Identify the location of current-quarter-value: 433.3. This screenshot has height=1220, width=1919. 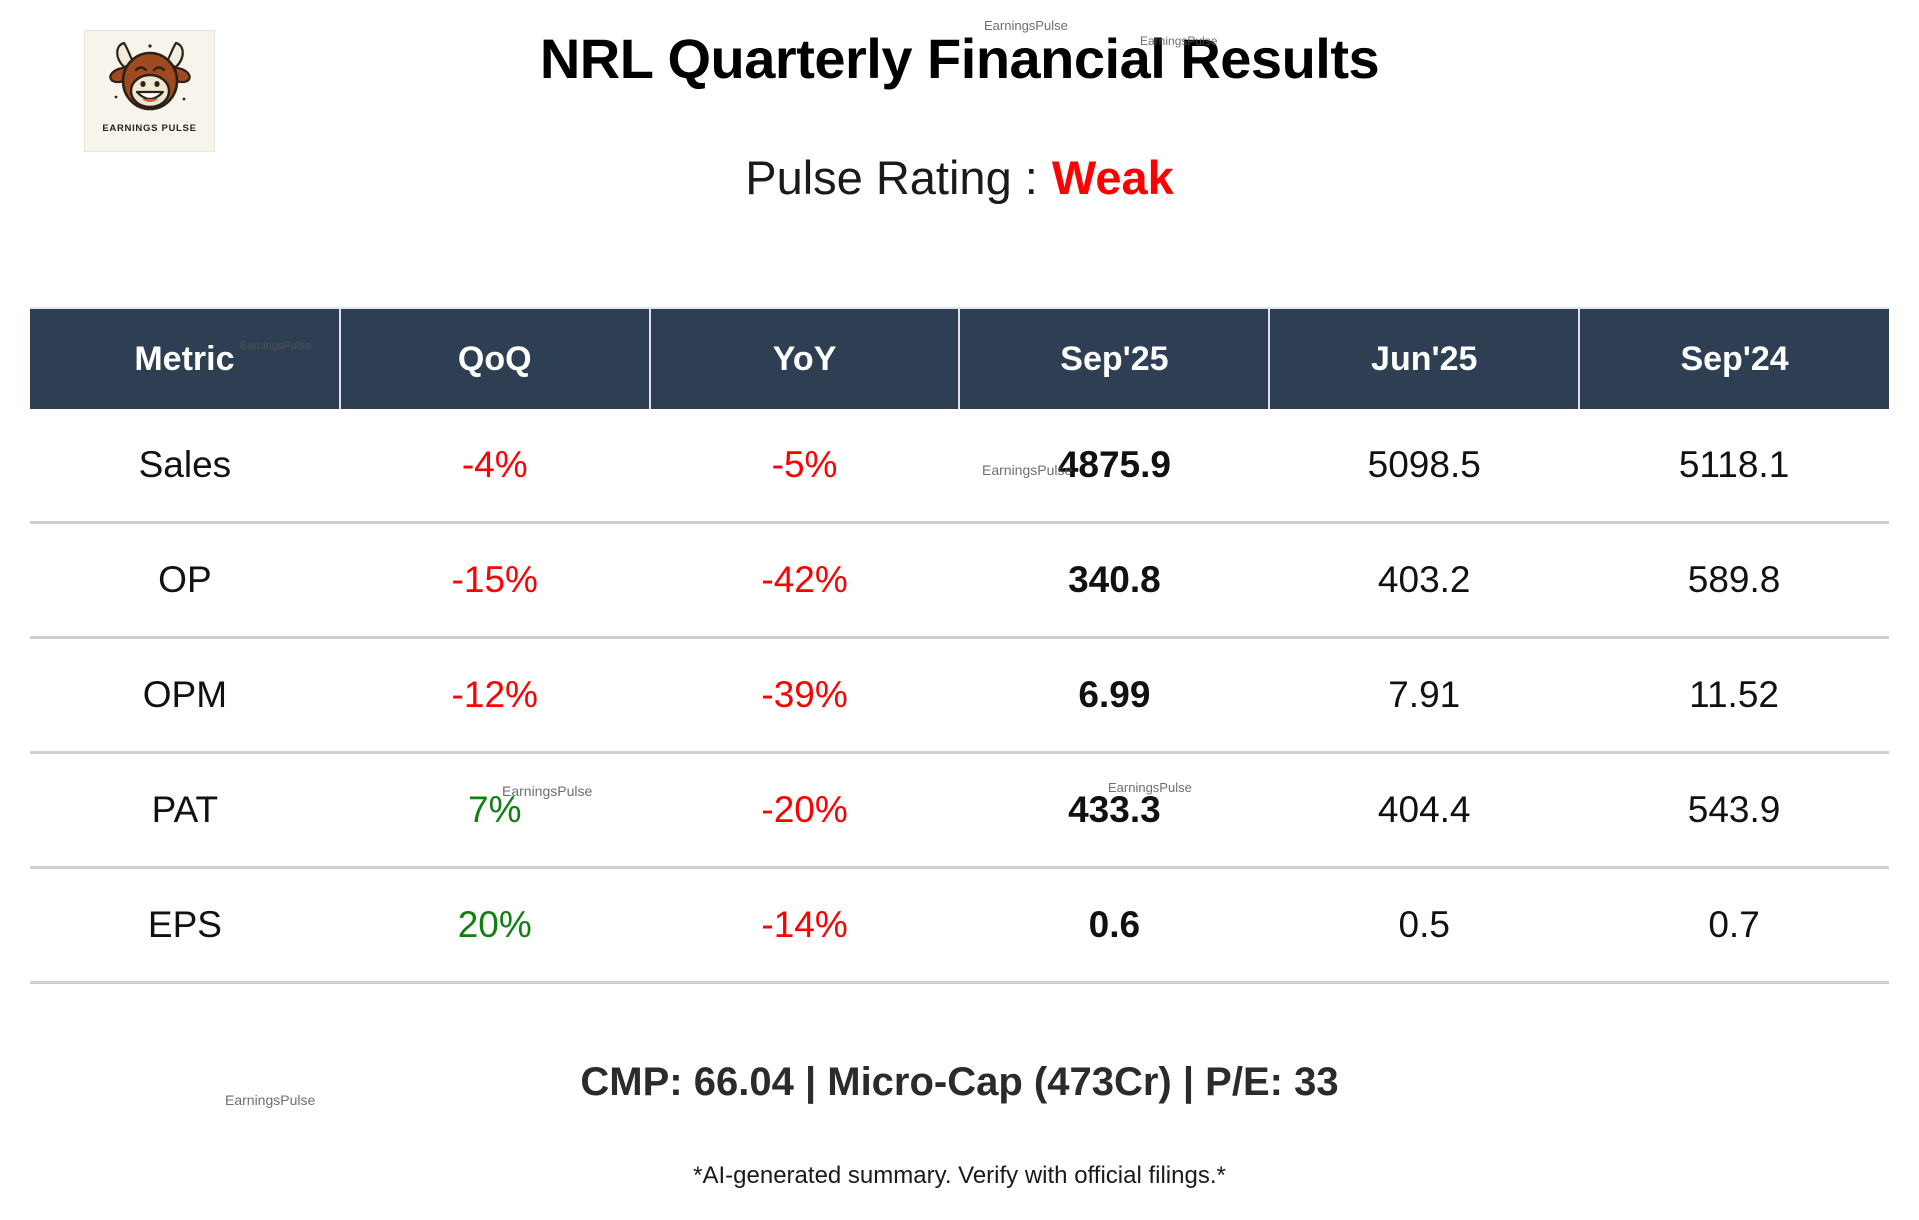
(1114, 810).